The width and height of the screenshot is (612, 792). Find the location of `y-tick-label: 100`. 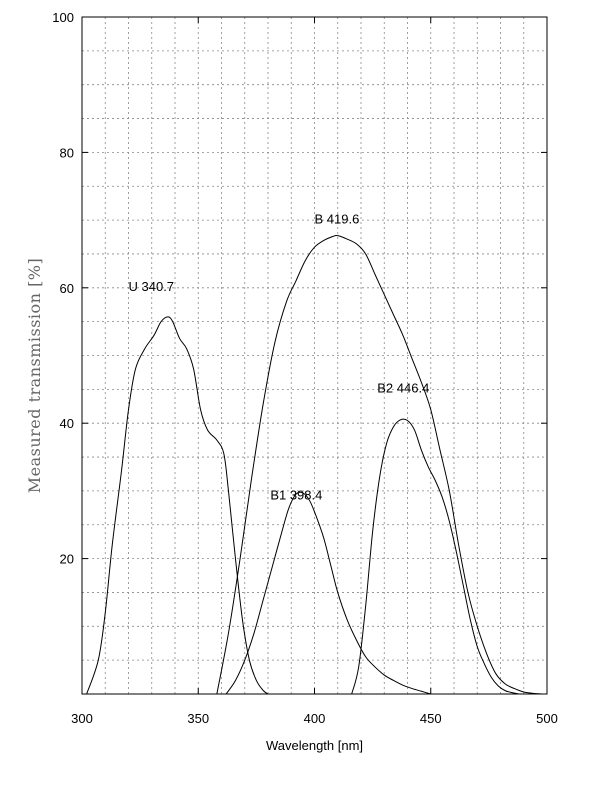

y-tick-label: 100 is located at coordinates (63, 17).